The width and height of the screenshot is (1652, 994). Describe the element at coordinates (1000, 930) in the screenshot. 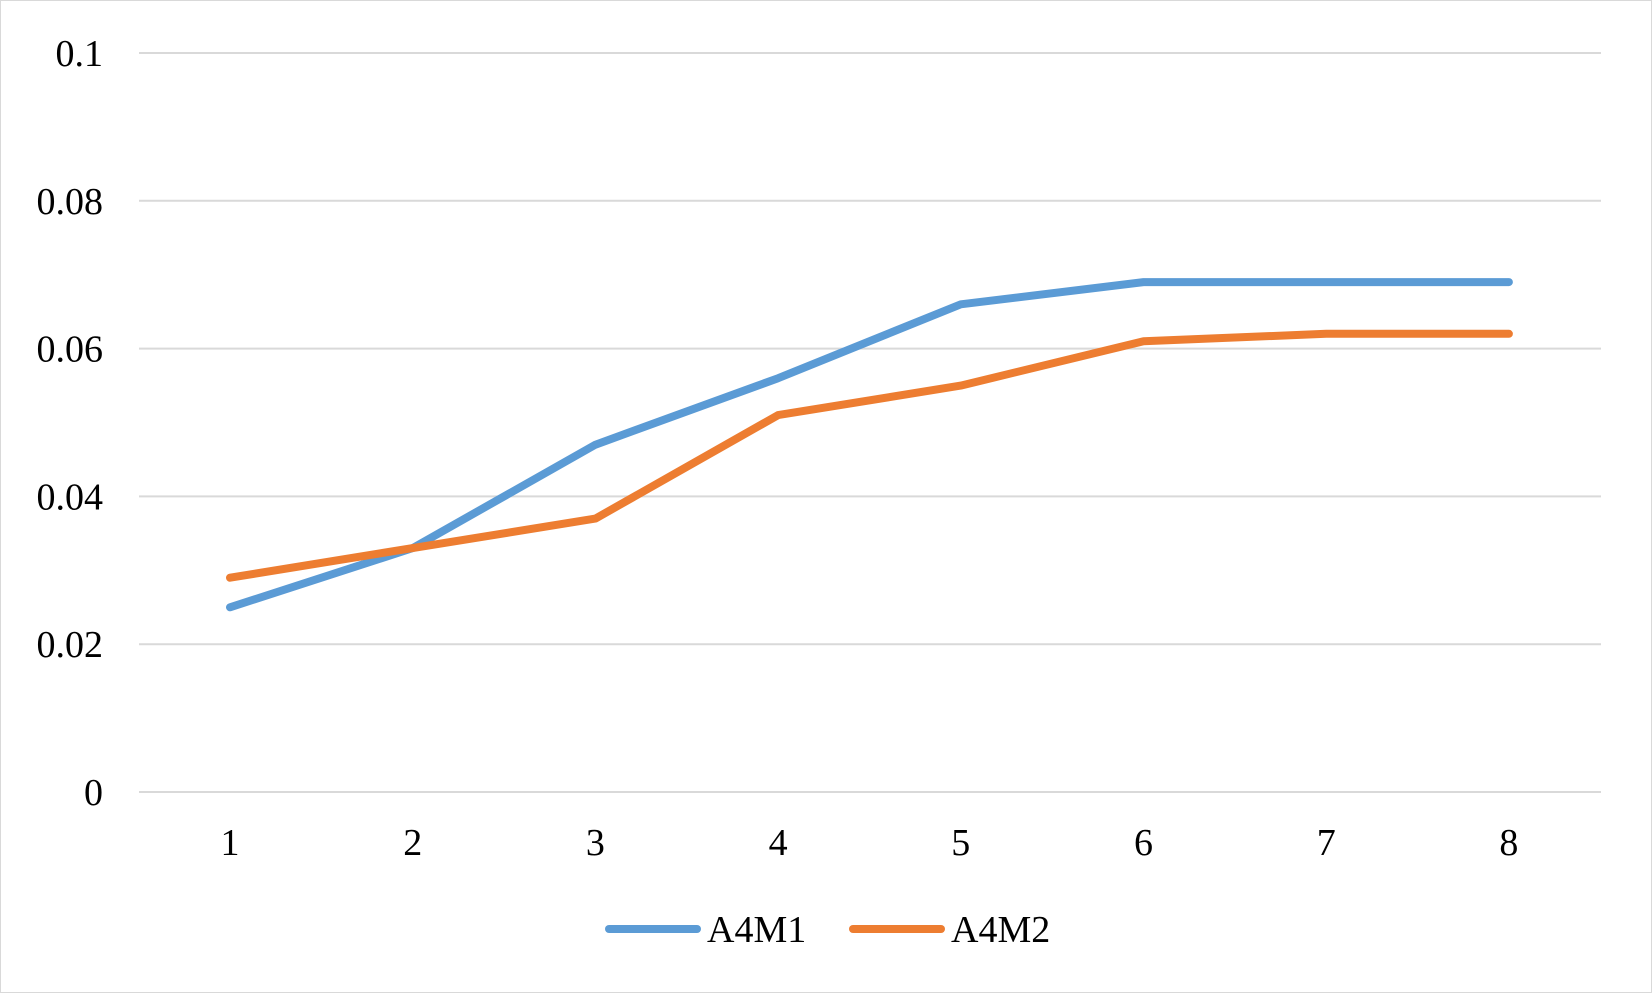

I see `legend-label-a4m2: A4M2` at that location.